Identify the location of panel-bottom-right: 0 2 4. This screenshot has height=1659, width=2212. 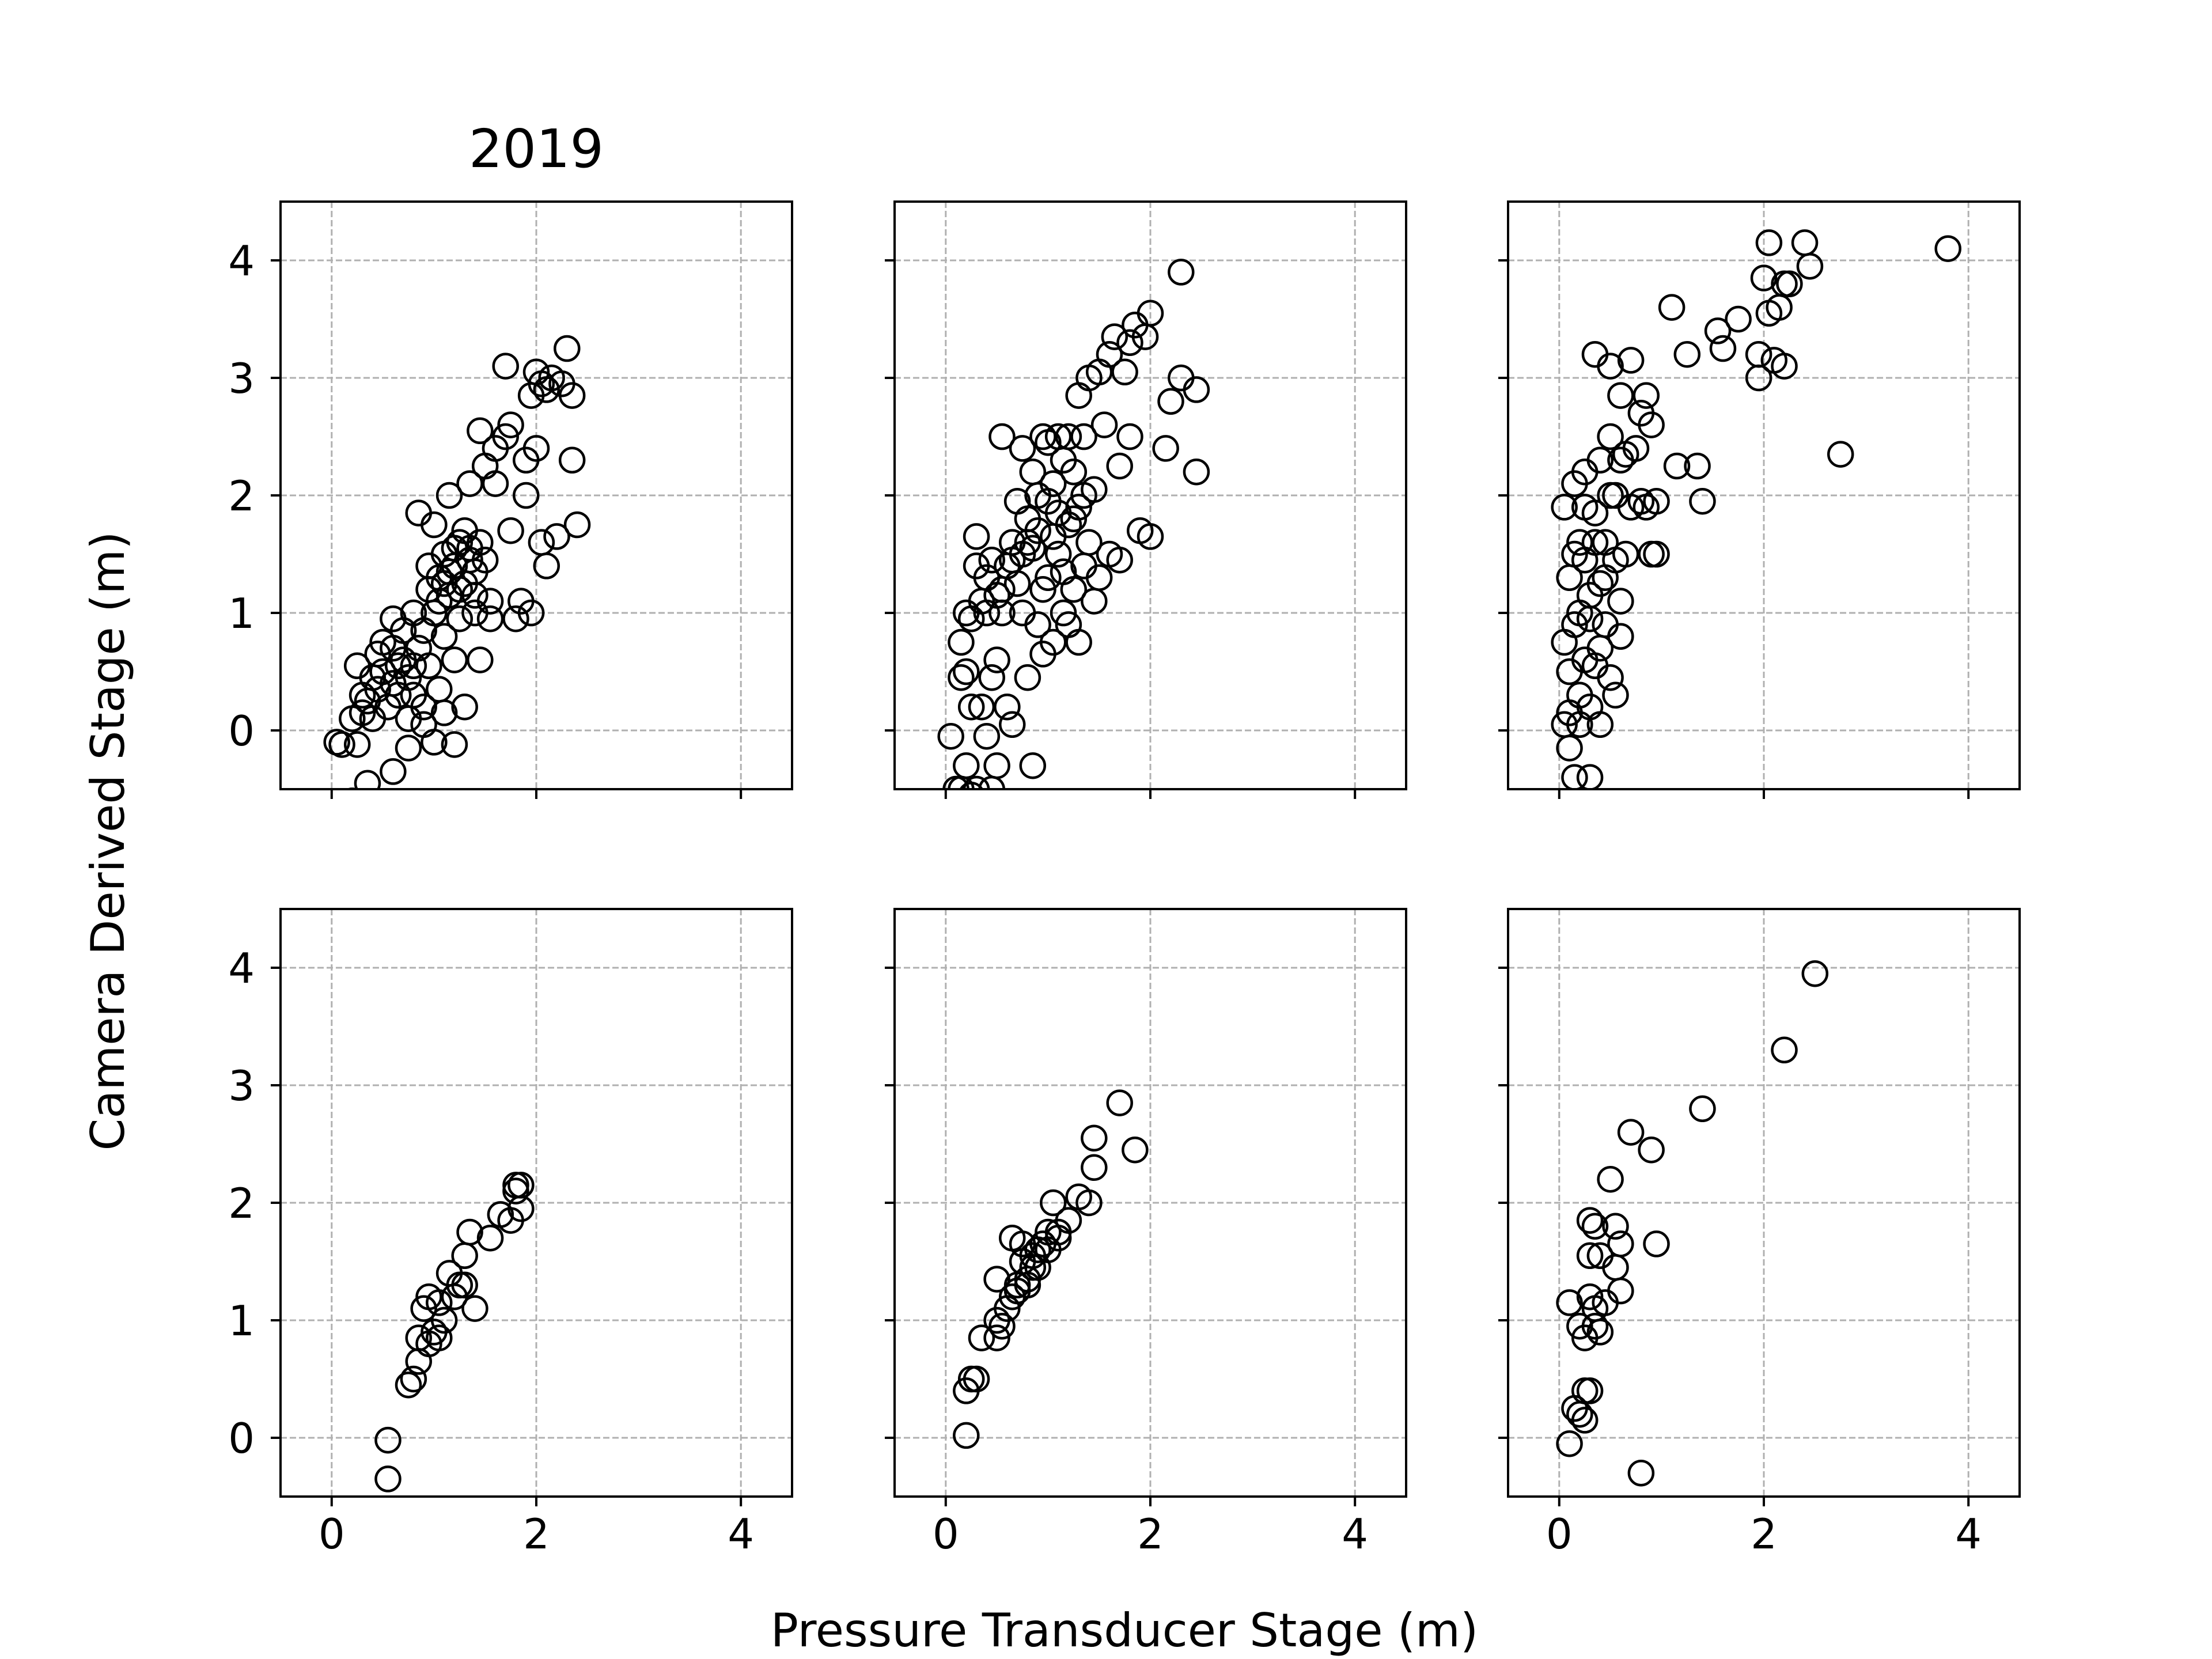
(1759, 1233).